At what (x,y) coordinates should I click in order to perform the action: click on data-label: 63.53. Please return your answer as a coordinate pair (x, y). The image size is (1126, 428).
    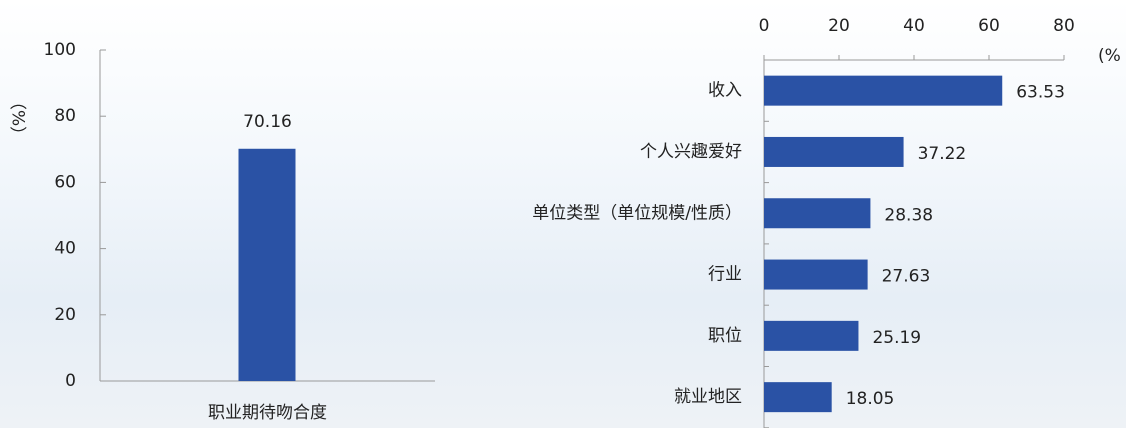
    Looking at the image, I should click on (1040, 93).